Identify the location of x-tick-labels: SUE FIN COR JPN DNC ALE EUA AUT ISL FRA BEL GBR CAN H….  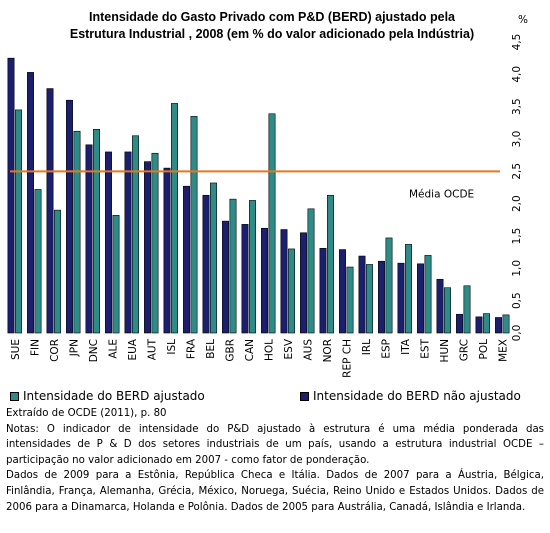
(260, 358).